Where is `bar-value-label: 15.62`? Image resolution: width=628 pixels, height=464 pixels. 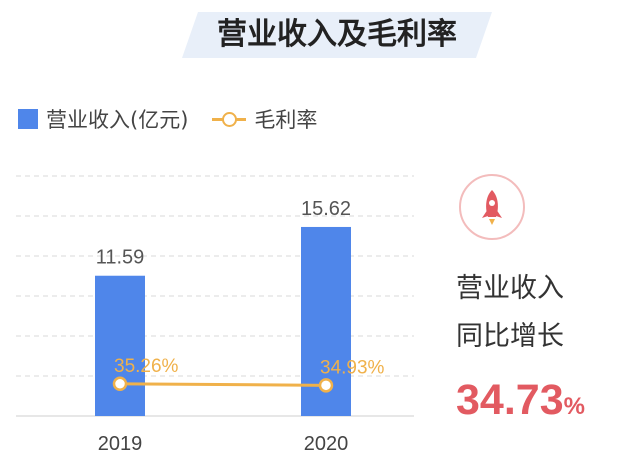 bar-value-label: 15.62 is located at coordinates (326, 209).